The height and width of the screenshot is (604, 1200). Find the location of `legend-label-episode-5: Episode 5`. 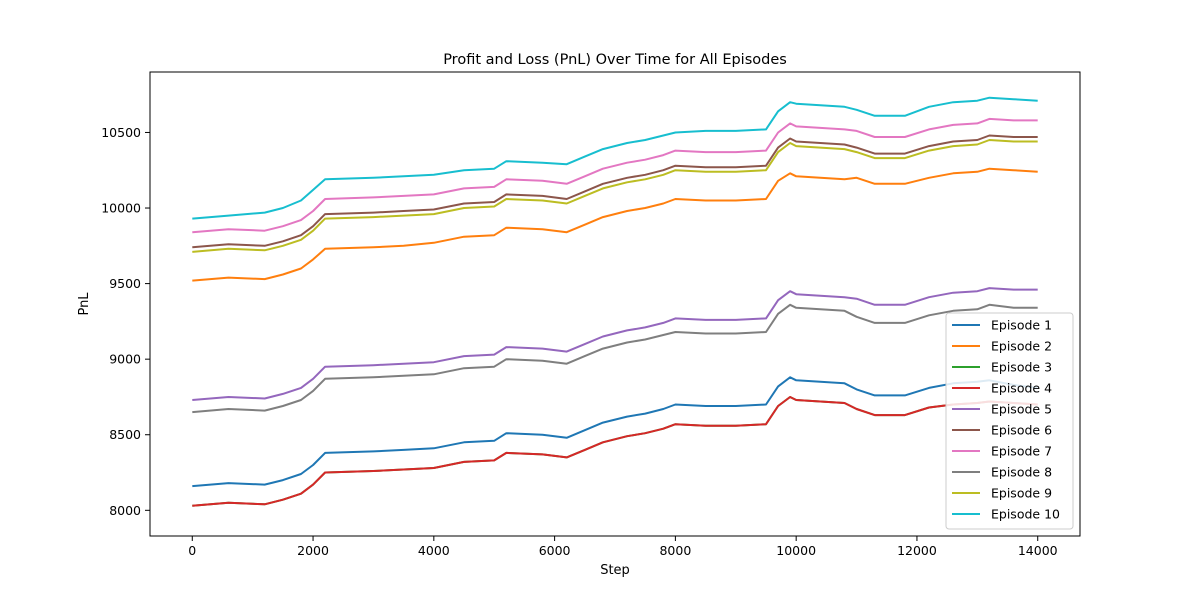

legend-label-episode-5: Episode 5 is located at coordinates (1021, 409).